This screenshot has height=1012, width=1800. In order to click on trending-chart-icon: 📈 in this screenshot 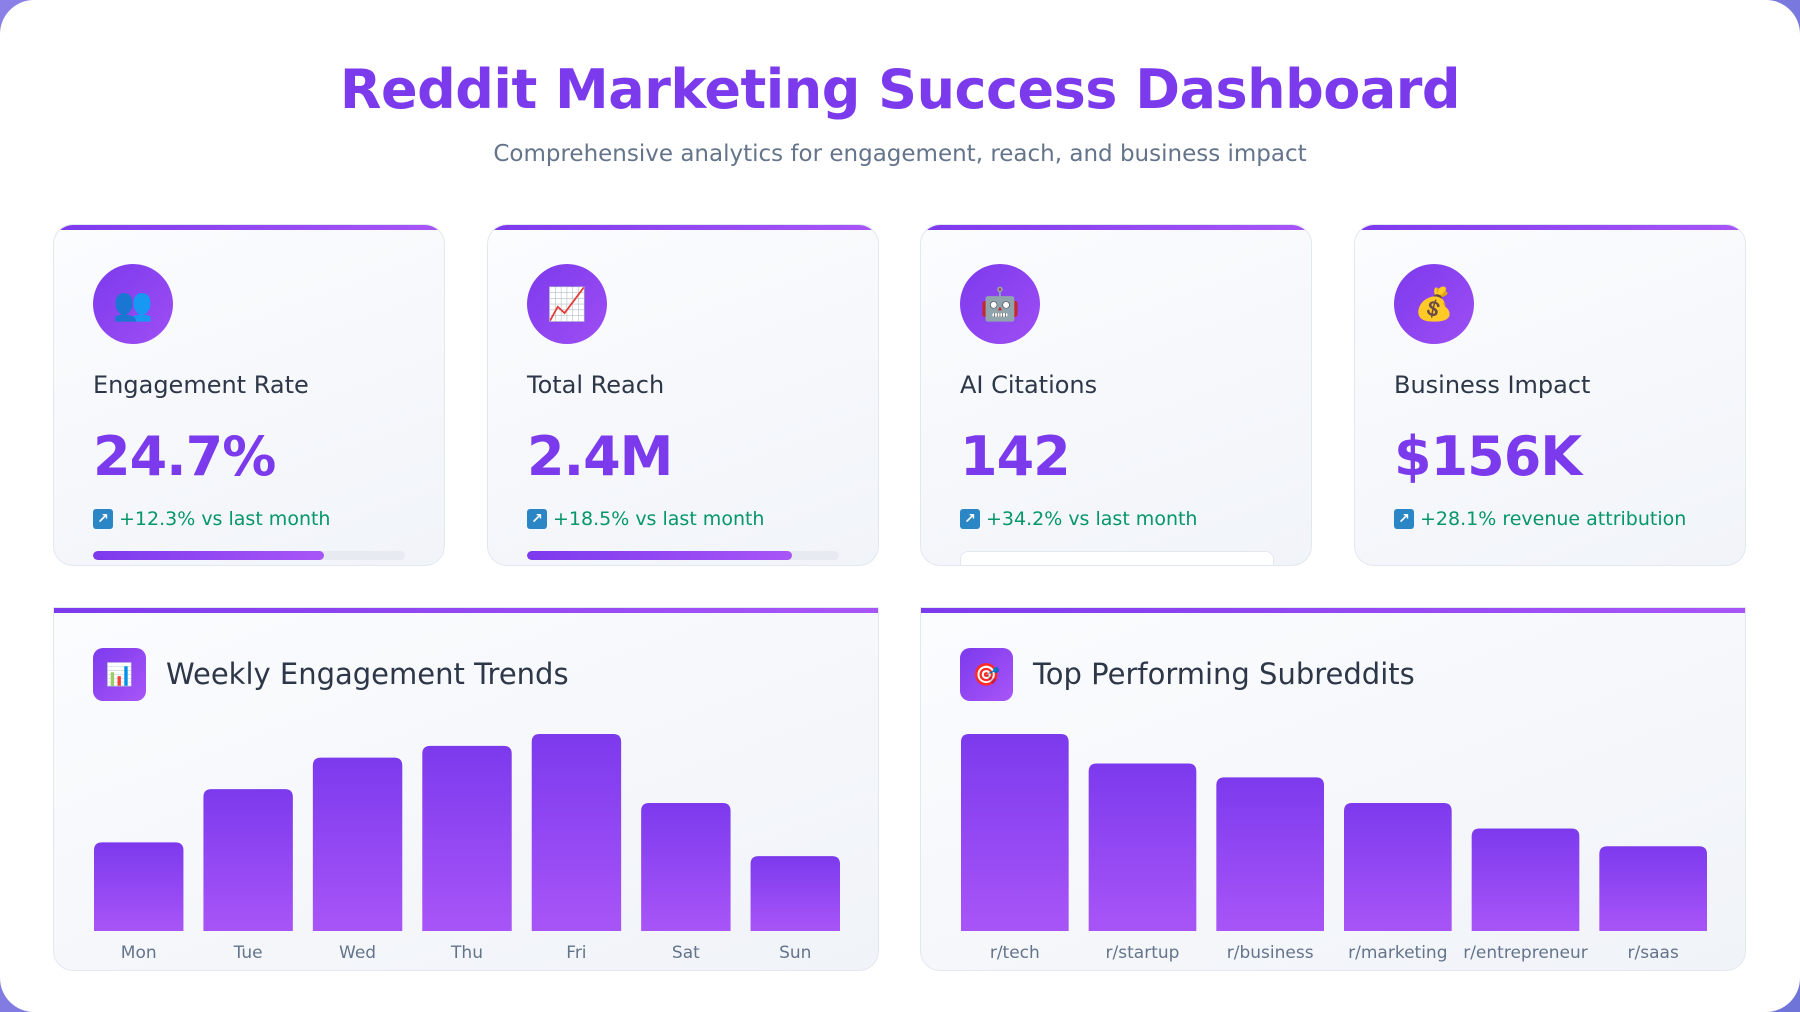, I will do `click(567, 304)`.